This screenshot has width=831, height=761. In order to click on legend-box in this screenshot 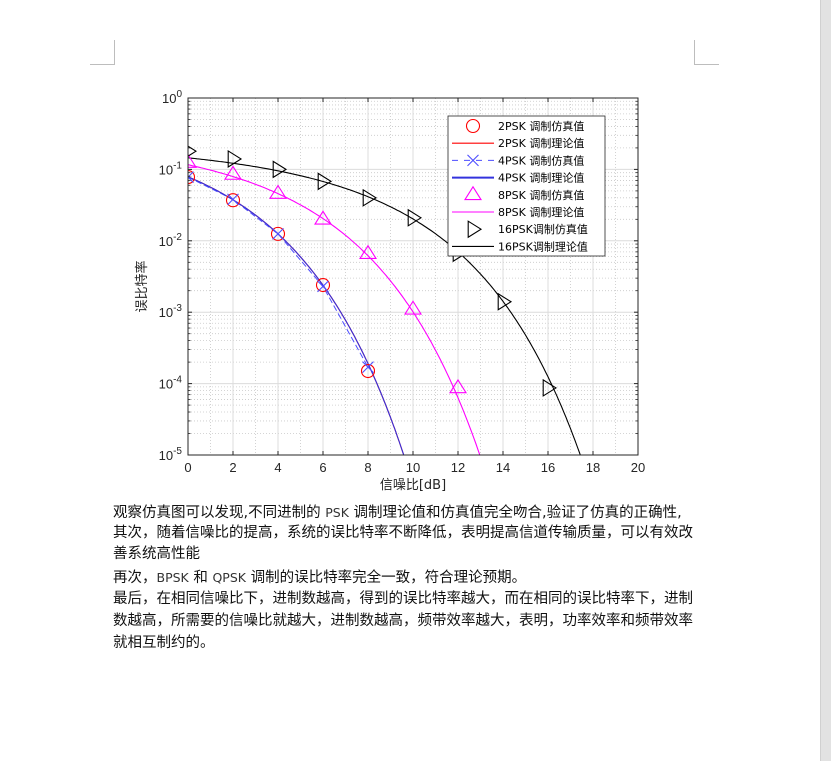, I will do `click(526, 186)`.